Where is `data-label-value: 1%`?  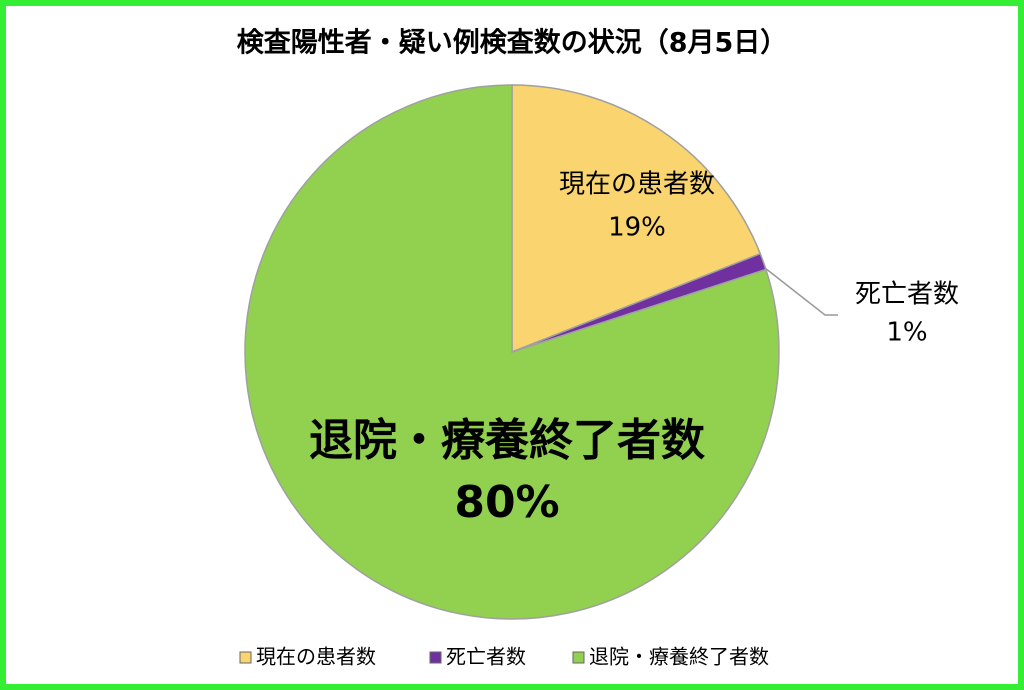 data-label-value: 1% is located at coordinates (906, 333).